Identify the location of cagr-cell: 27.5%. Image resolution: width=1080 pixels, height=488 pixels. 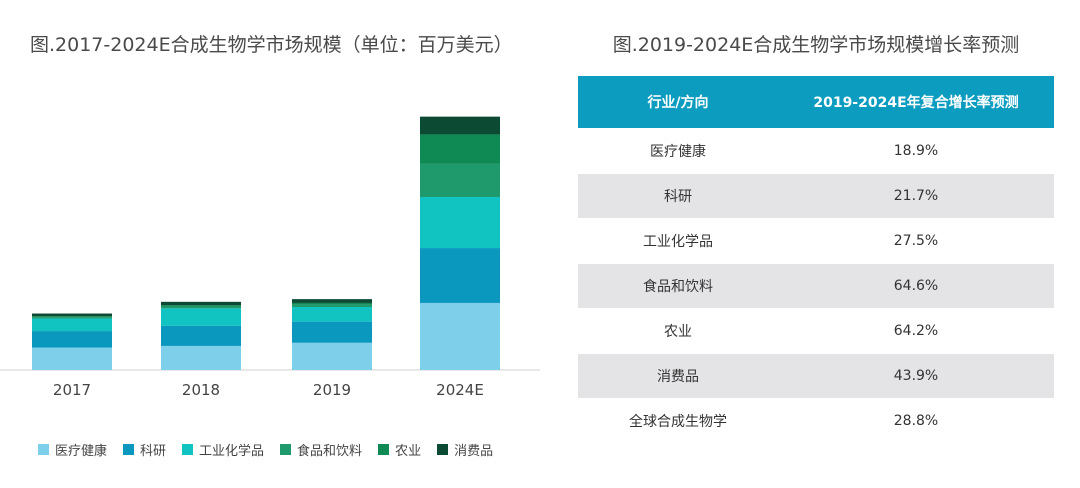
(916, 241).